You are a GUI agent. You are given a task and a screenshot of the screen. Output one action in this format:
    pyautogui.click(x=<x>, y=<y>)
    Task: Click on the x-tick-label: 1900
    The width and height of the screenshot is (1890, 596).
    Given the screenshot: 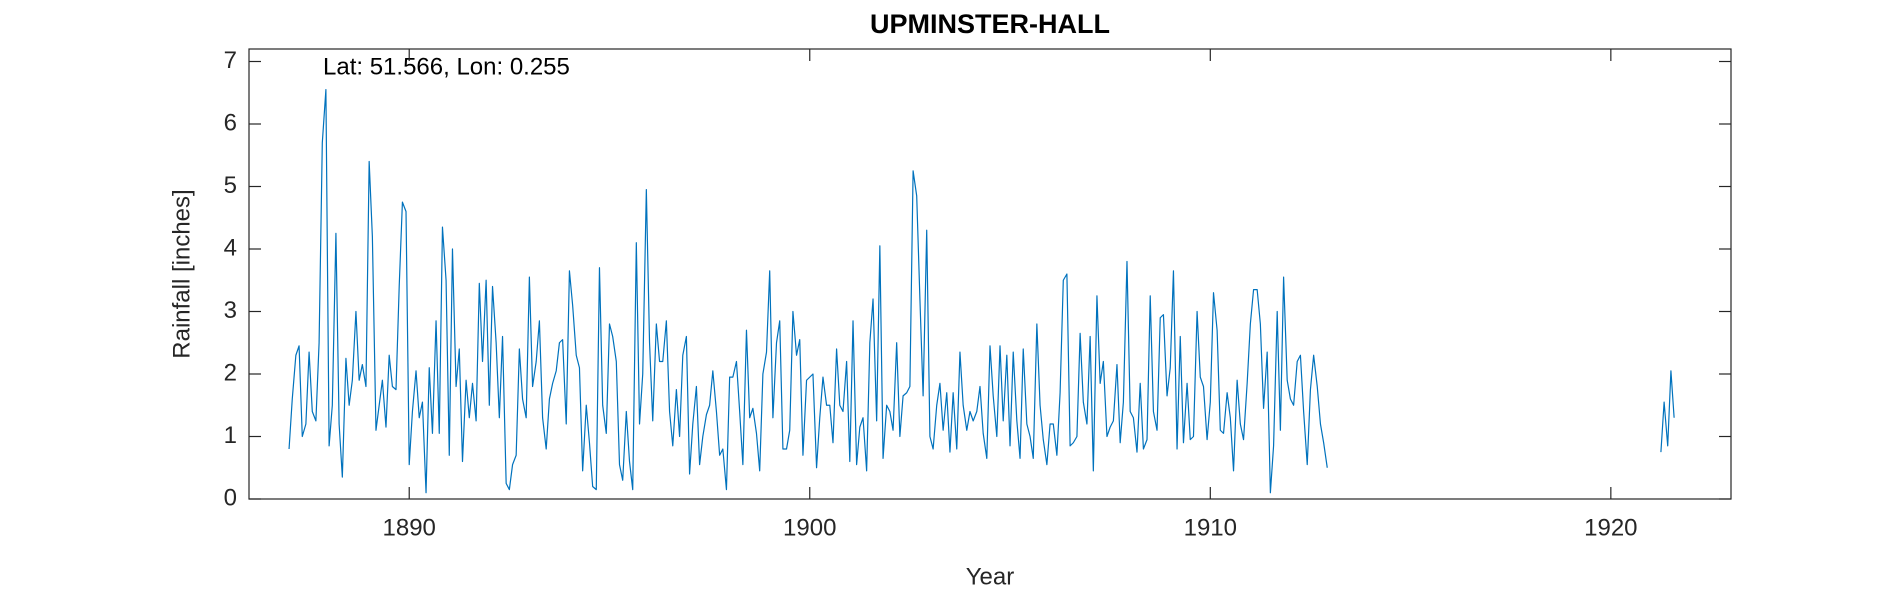 What is the action you would take?
    pyautogui.click(x=809, y=527)
    